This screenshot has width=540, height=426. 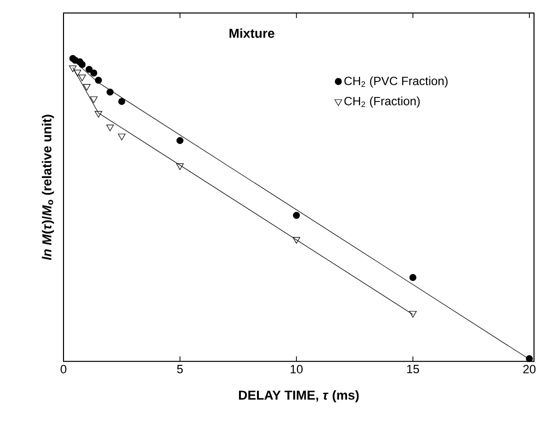 I want to click on chart-title: Mixture, so click(x=252, y=33).